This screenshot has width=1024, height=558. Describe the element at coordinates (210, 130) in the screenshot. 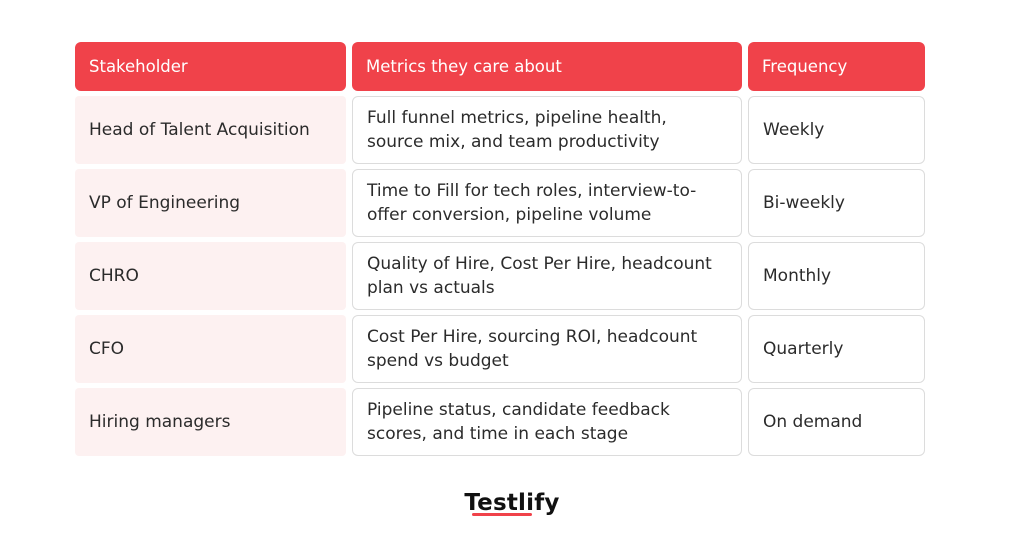

I see `stakeholder-cell: Head of Talent Acquisition` at that location.